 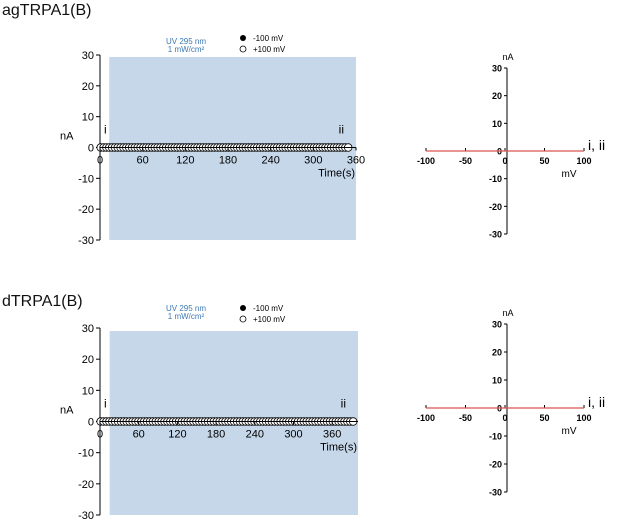 I want to click on panel-title-bottom: dTRPA1(B), so click(x=42, y=301).